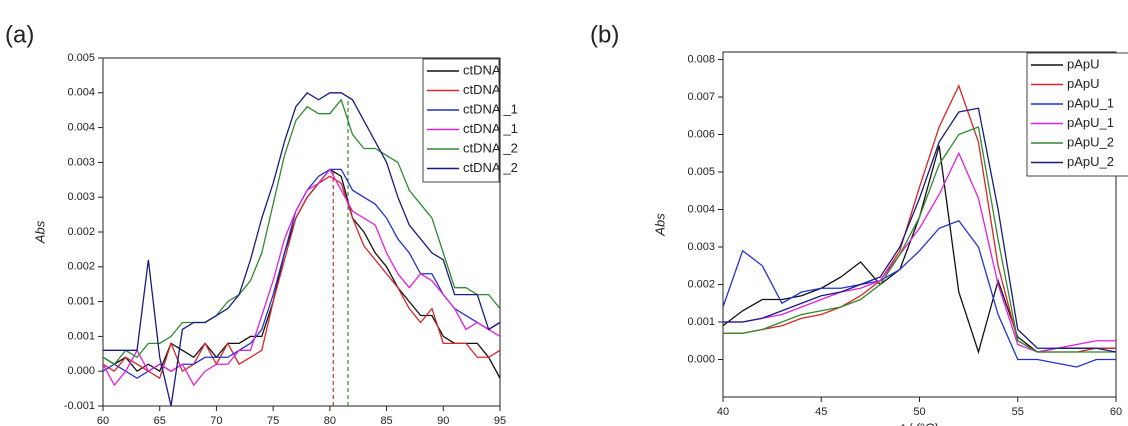 Image resolution: width=1128 pixels, height=426 pixels. I want to click on y-tick-label: 0.006, so click(701, 134).